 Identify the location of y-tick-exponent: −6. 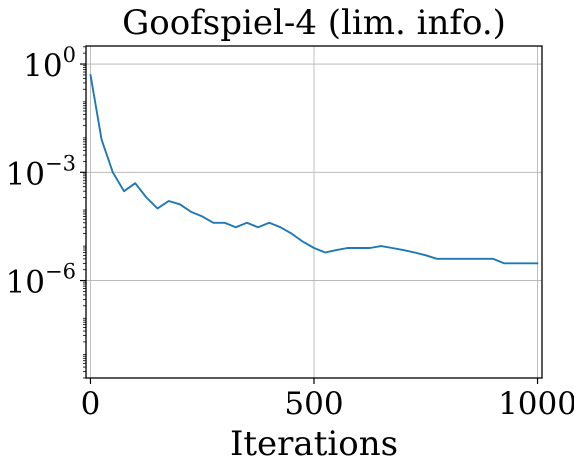
(60, 272).